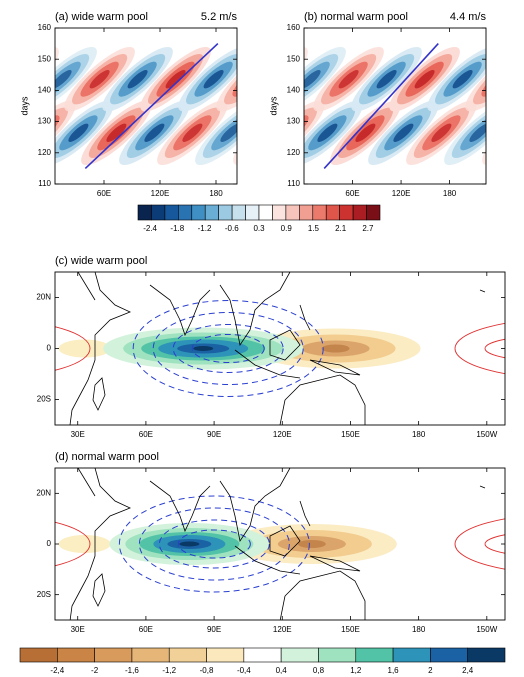  Describe the element at coordinates (468, 670) in the screenshot. I see `colorbar-label: 2,4` at that location.